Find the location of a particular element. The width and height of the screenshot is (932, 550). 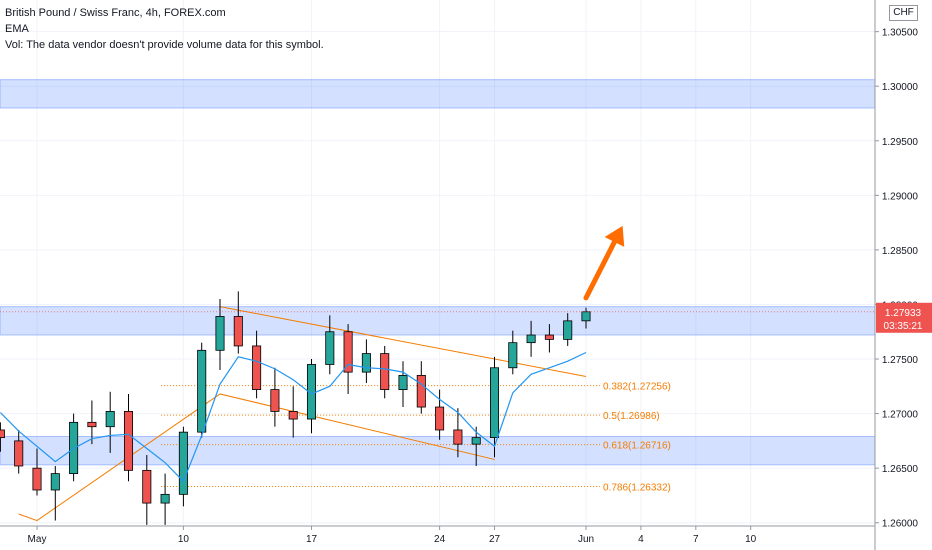

y-tick-label: 1.29000 is located at coordinates (900, 196).